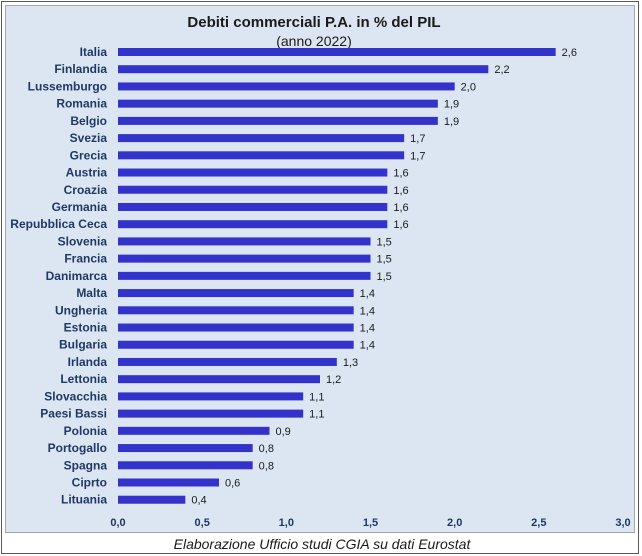 The height and width of the screenshot is (556, 642). What do you see at coordinates (75, 396) in the screenshot?
I see `category-label: Slovacchia` at bounding box center [75, 396].